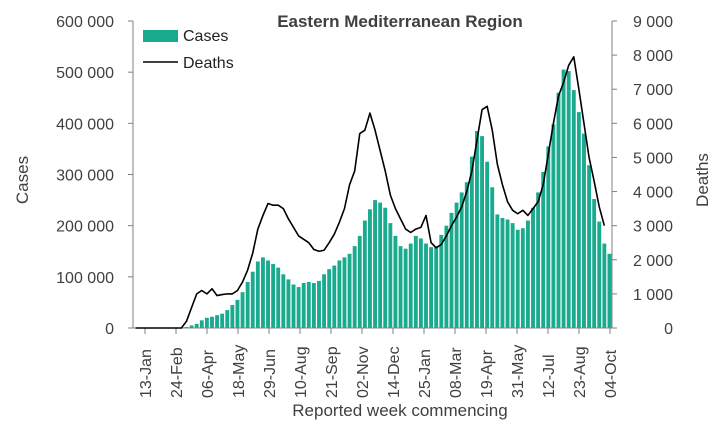 The width and height of the screenshot is (718, 423). I want to click on y-right-tick-label: 5 000, so click(653, 158).